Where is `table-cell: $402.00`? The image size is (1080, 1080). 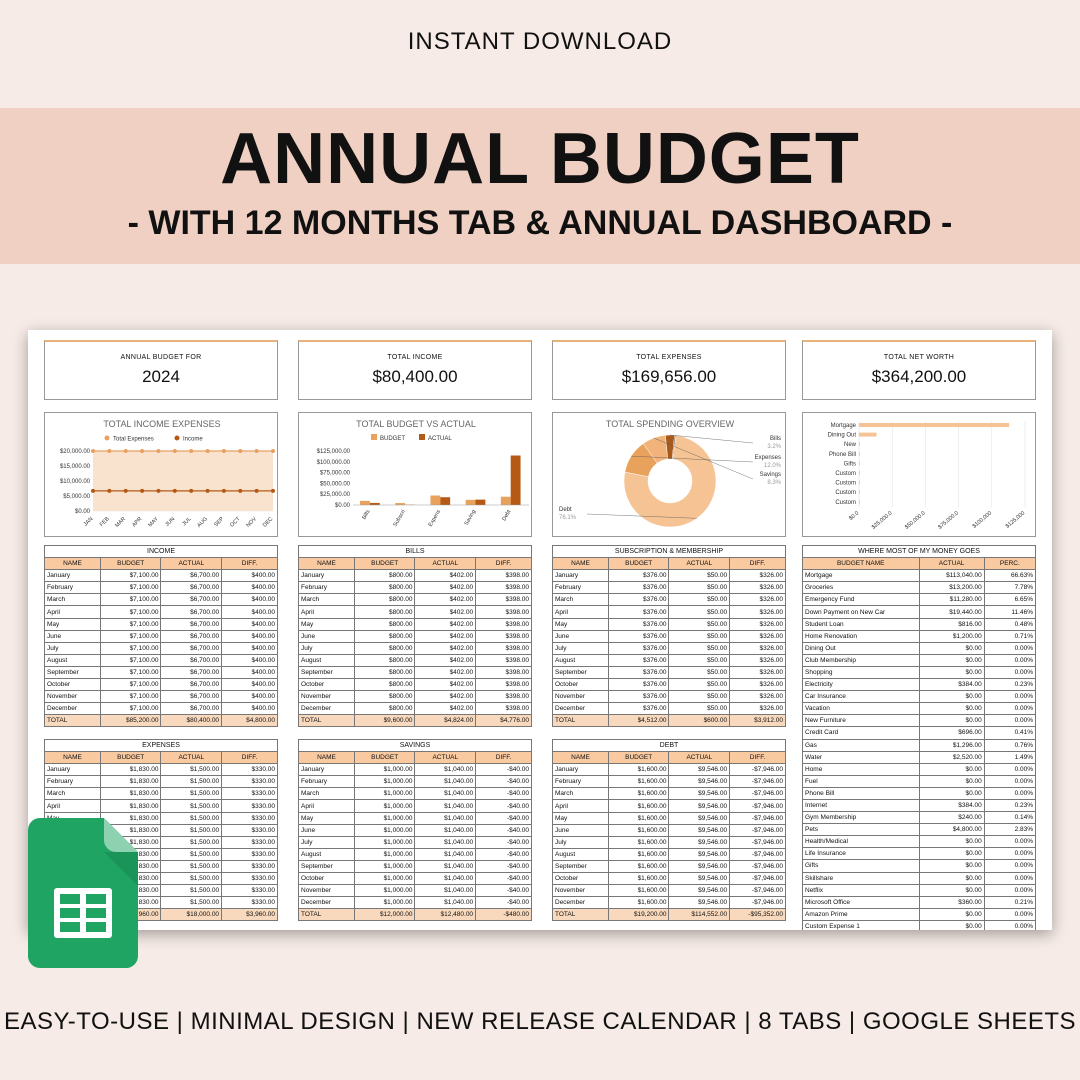 table-cell: $402.00 is located at coordinates (445, 636).